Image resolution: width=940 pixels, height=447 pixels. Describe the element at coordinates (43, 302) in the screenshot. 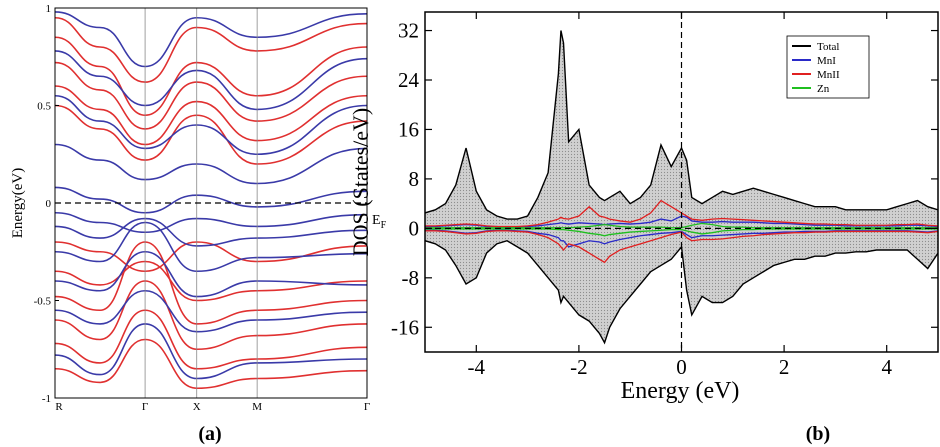

I see `band-y-tick-label: -0.5` at that location.